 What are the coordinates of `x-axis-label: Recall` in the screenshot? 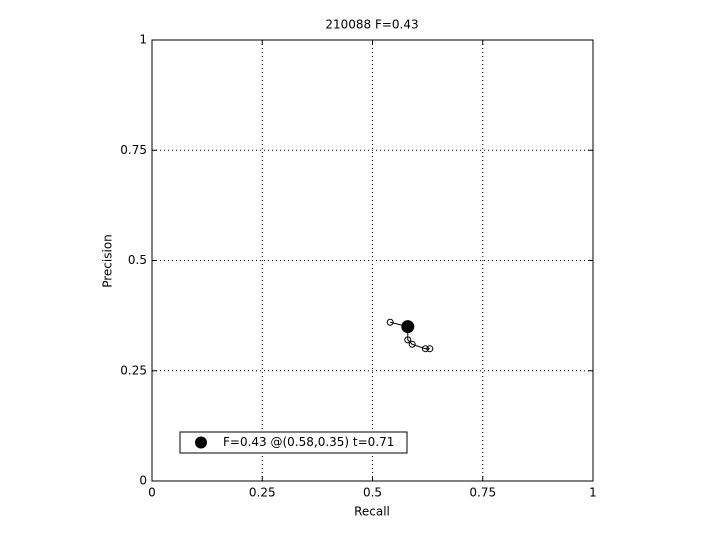 It's located at (372, 512).